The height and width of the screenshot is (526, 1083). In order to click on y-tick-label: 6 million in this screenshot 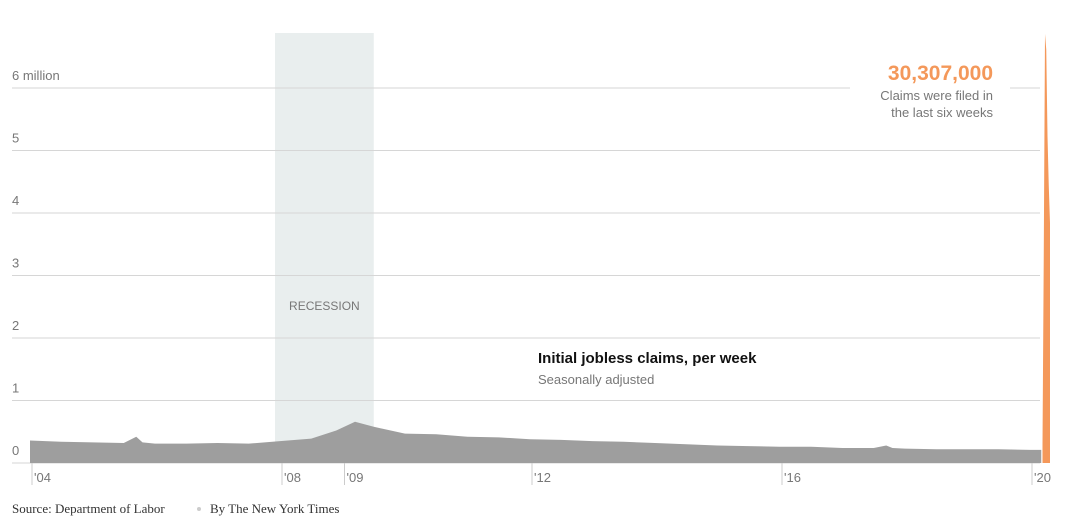, I will do `click(36, 75)`.